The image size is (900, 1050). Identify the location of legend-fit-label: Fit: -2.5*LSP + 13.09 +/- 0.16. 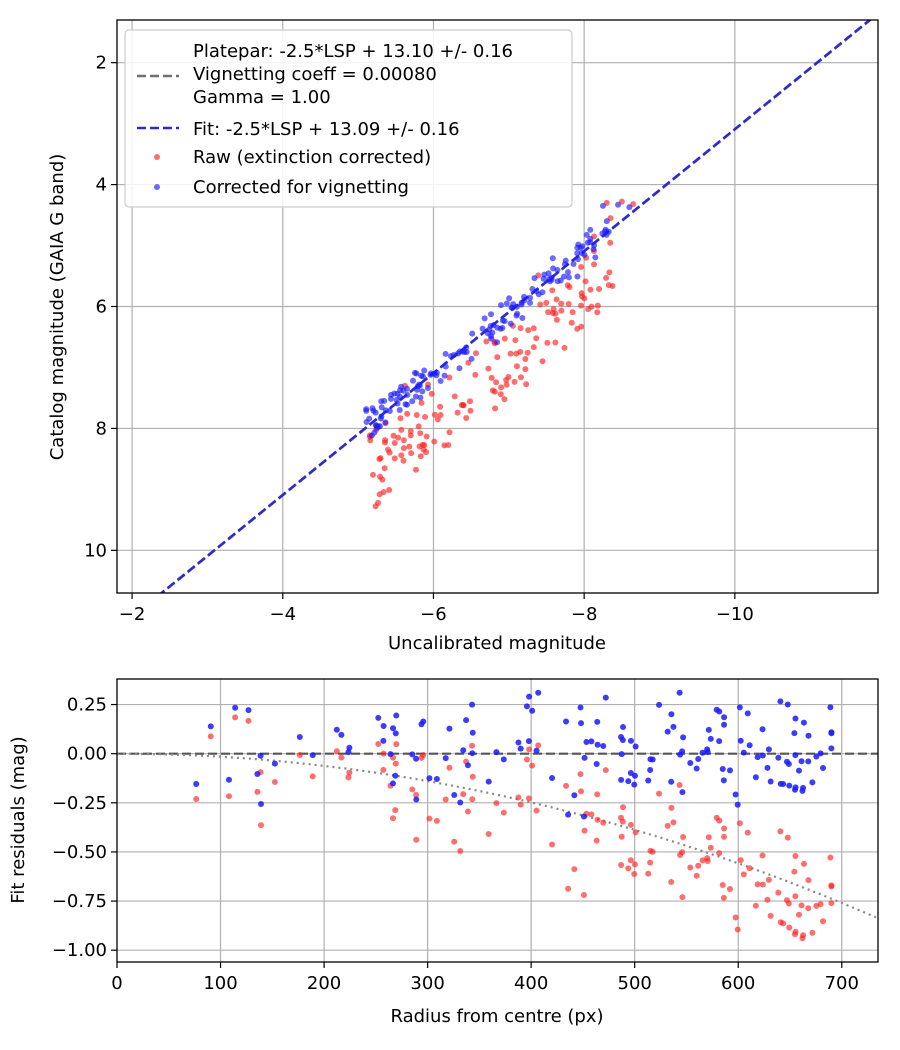
(326, 129).